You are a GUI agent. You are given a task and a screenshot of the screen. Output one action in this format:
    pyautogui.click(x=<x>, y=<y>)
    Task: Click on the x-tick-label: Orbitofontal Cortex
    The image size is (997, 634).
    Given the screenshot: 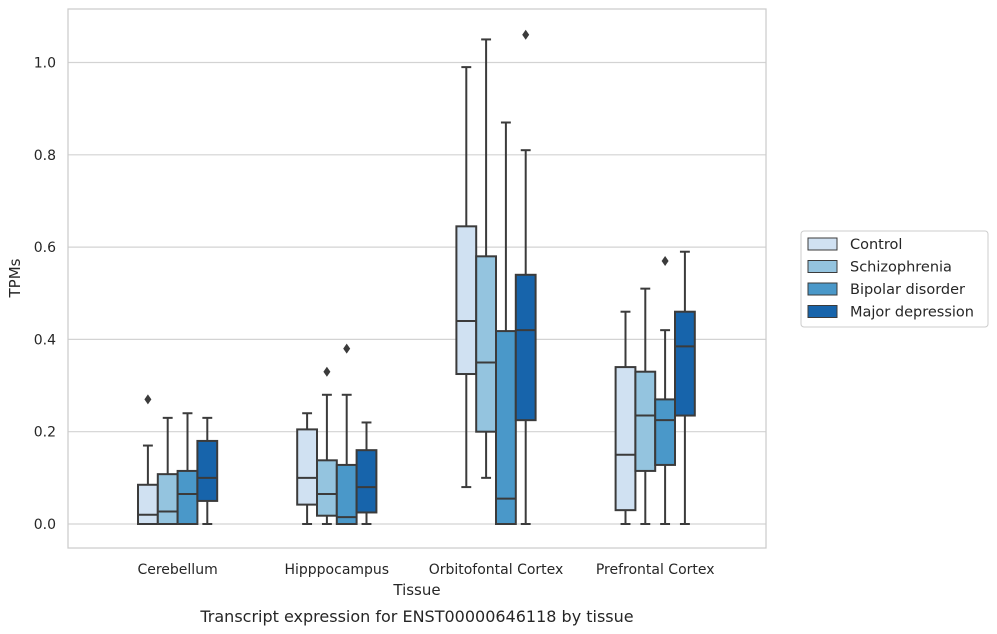 What is the action you would take?
    pyautogui.click(x=496, y=570)
    